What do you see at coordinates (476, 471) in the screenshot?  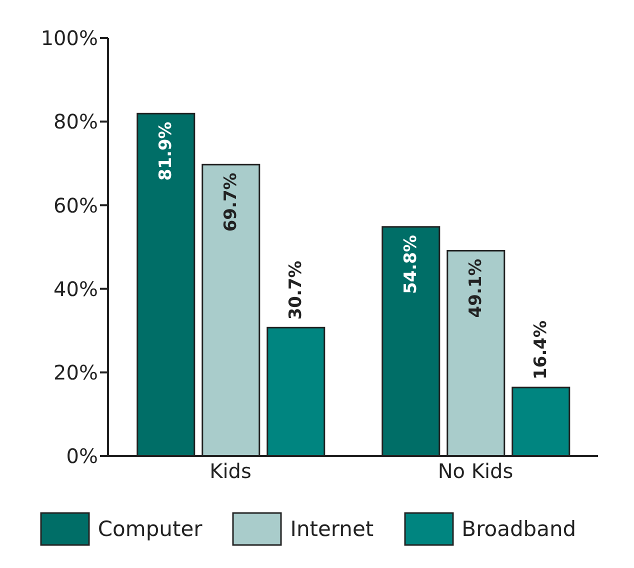 I see `x-tick-label: No Kids` at bounding box center [476, 471].